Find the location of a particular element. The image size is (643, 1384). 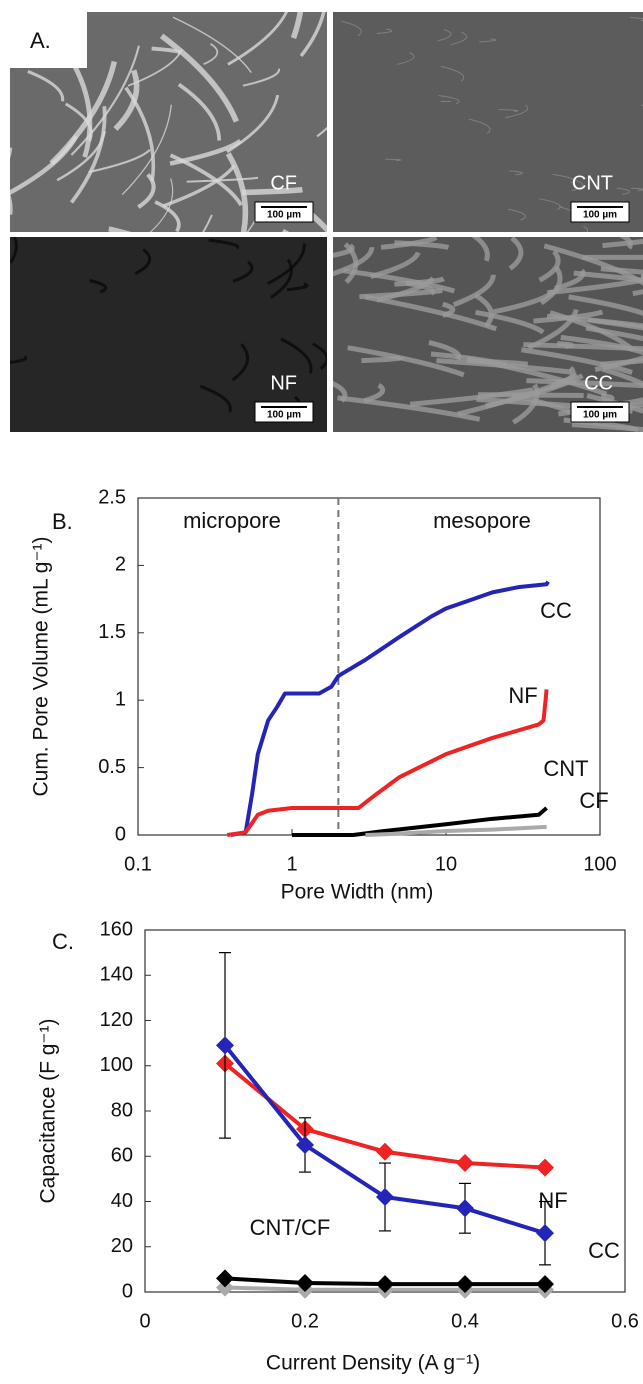

sem-image: CF 100 µm is located at coordinates (168, 122).